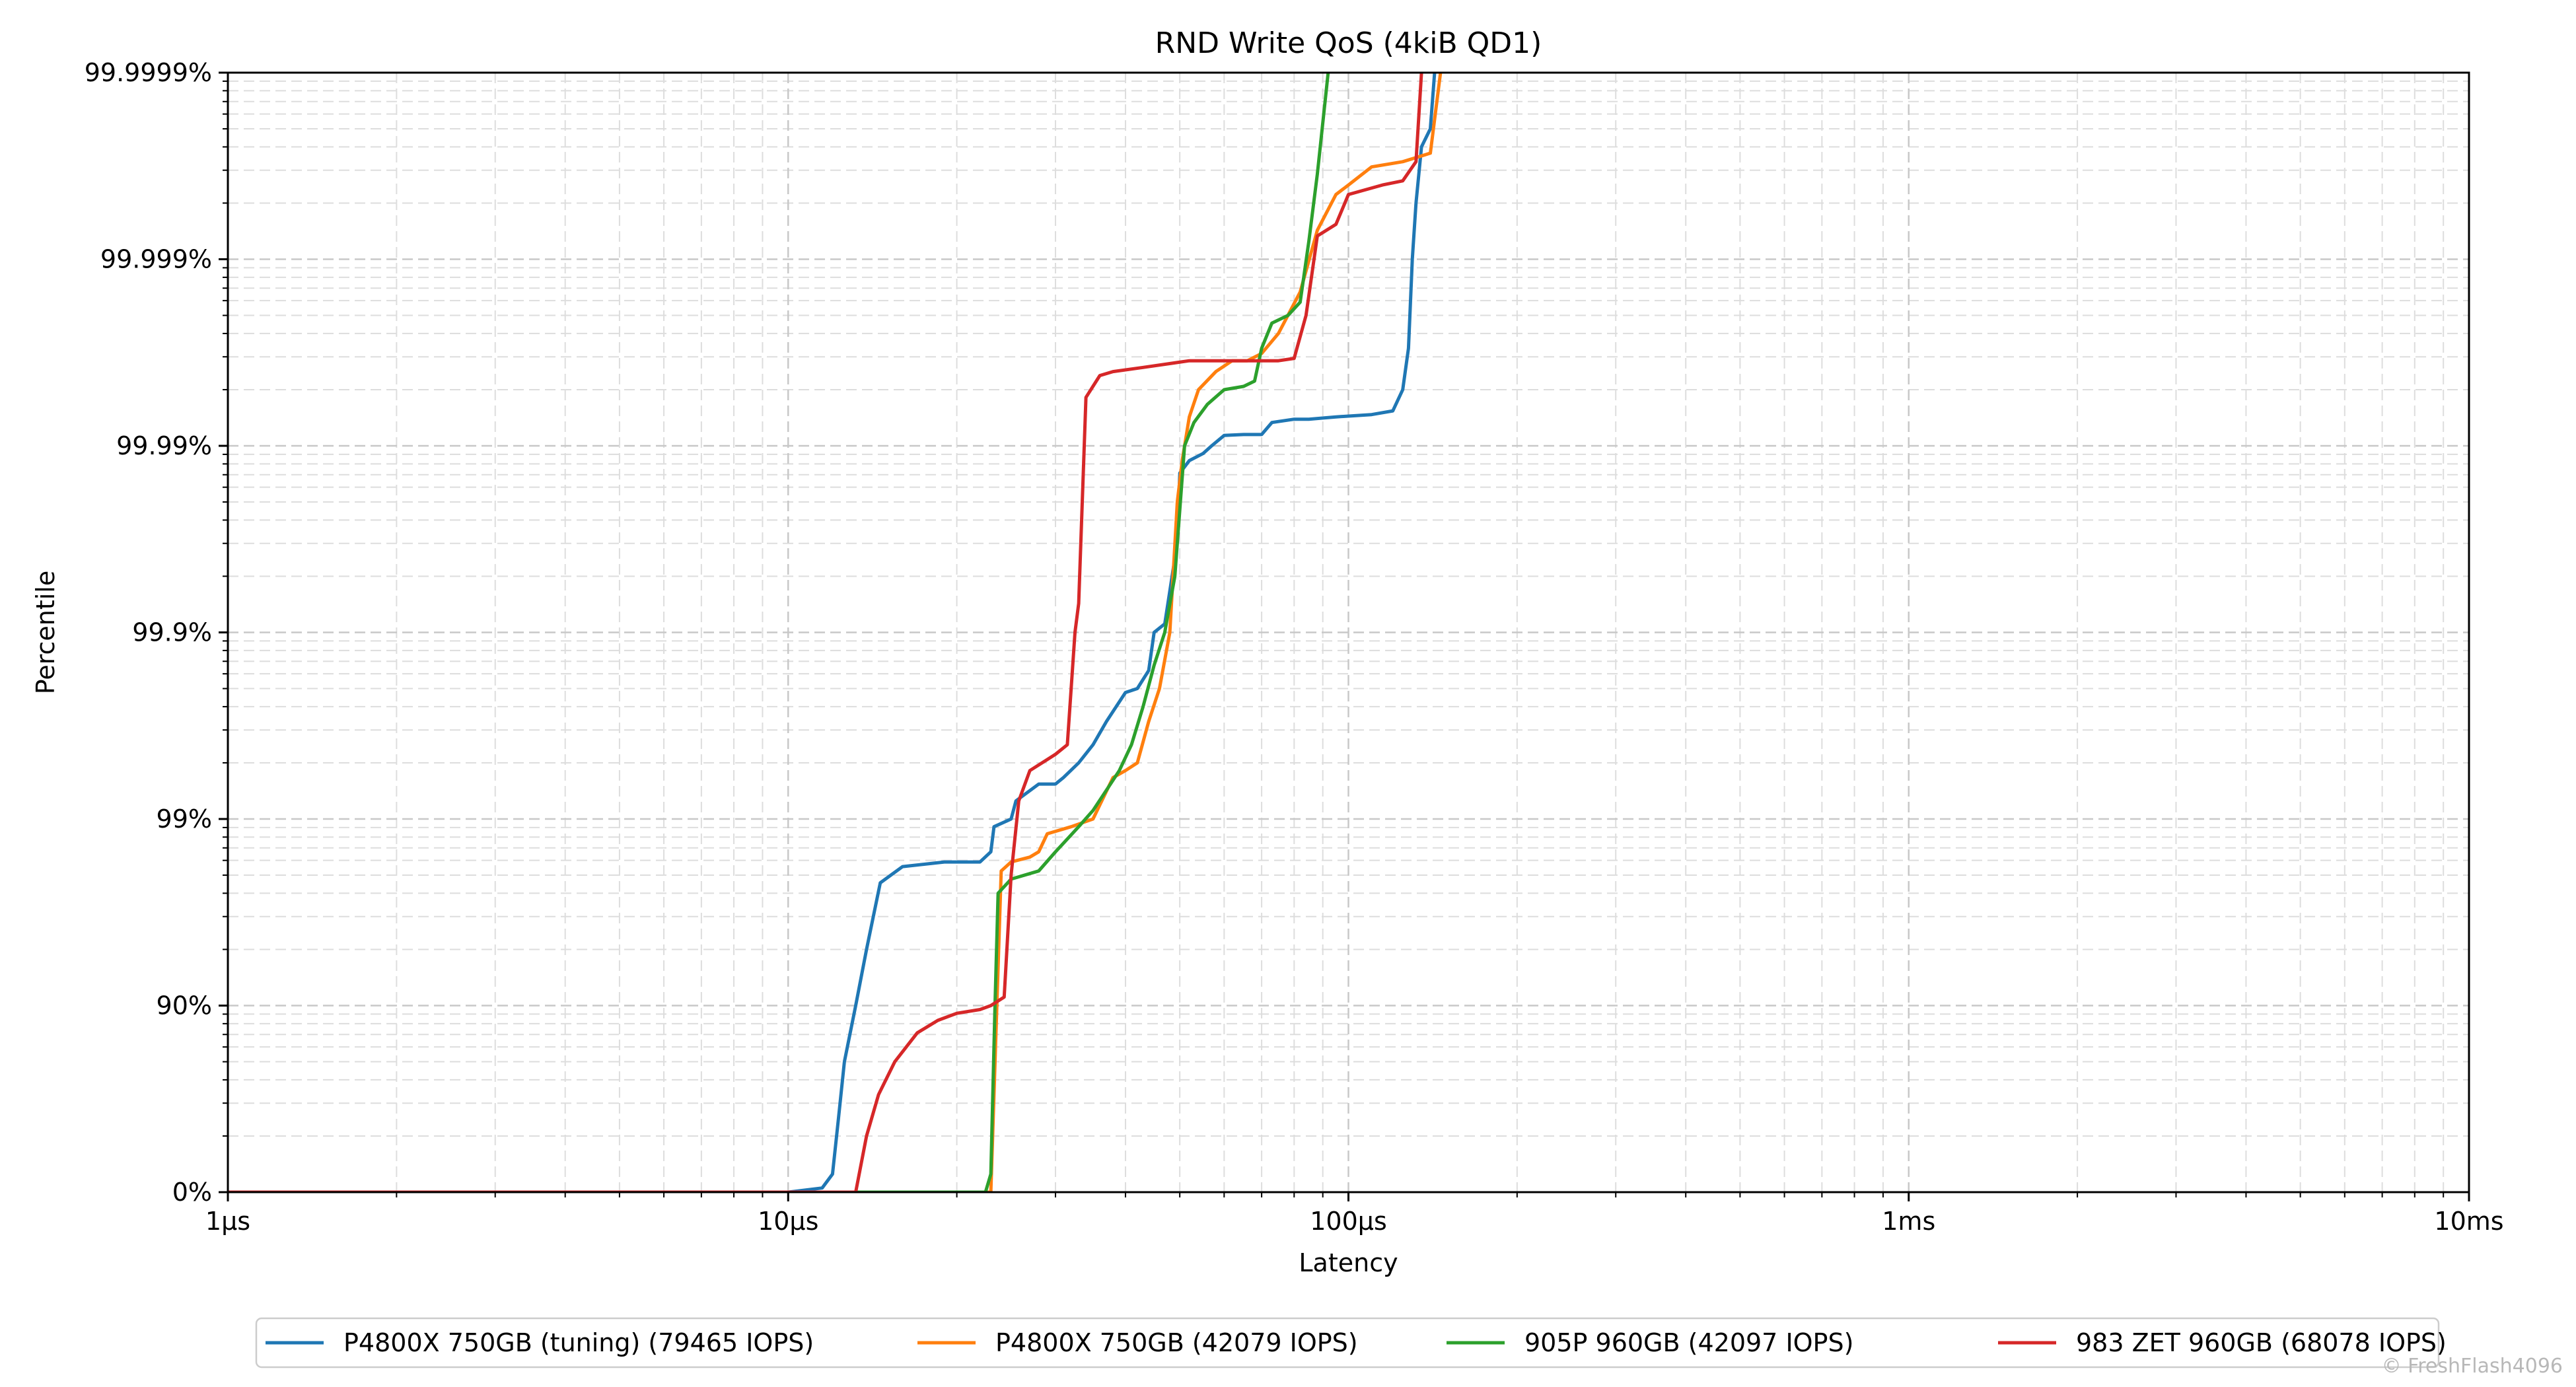 The height and width of the screenshot is (1387, 2576). I want to click on y-axis-ticks: 0% 90% 99% 99.9% 99.99% 99.999% 99.9999%, so click(156, 632).